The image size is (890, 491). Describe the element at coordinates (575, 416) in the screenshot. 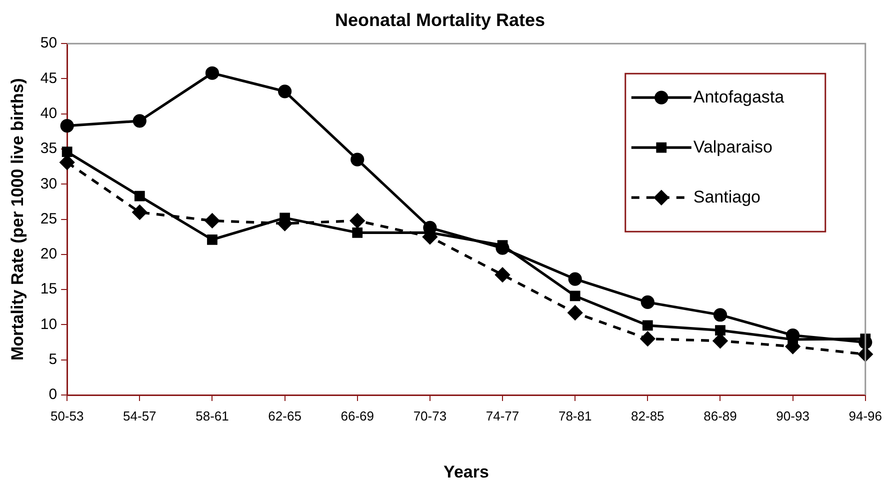

I see `x-tick-label: 78-81` at that location.